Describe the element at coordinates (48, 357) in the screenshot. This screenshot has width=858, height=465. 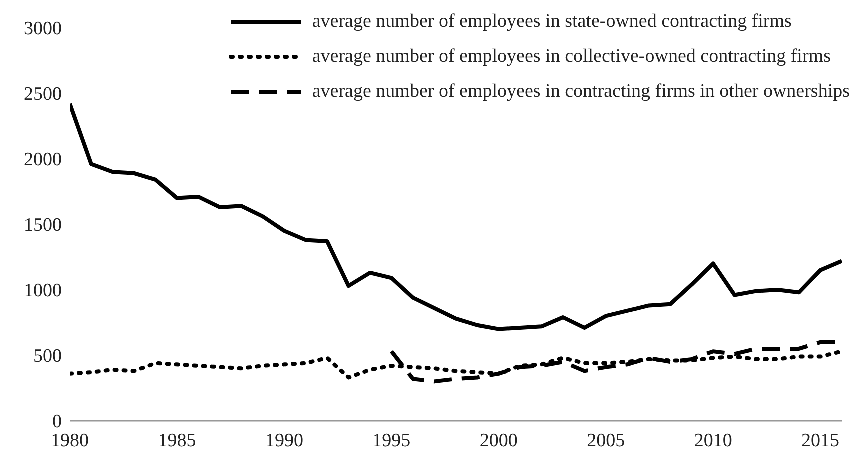
I see `y-tick-label: 500` at that location.